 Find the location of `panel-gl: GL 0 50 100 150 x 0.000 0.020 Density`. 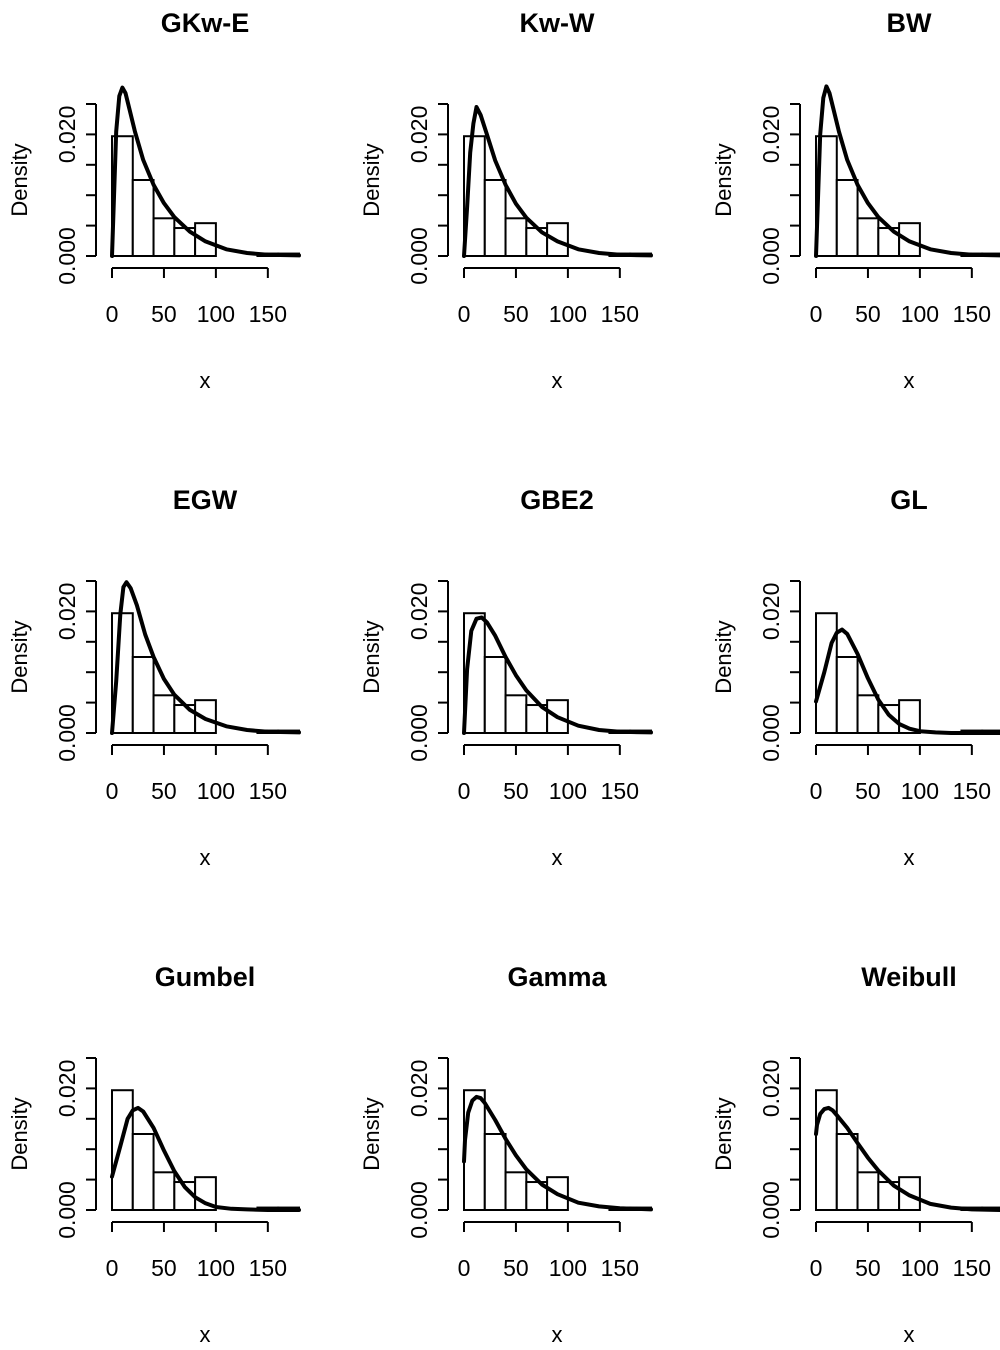

panel-gl: GL 0 50 100 150 x 0.000 0.020 Density is located at coordinates (855, 677).